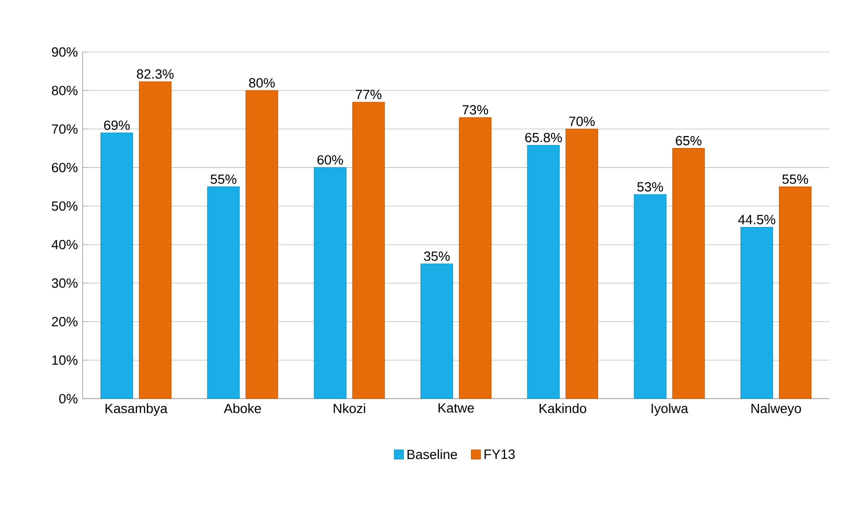  What do you see at coordinates (456, 408) in the screenshot?
I see `x-tick-label: Katwe` at bounding box center [456, 408].